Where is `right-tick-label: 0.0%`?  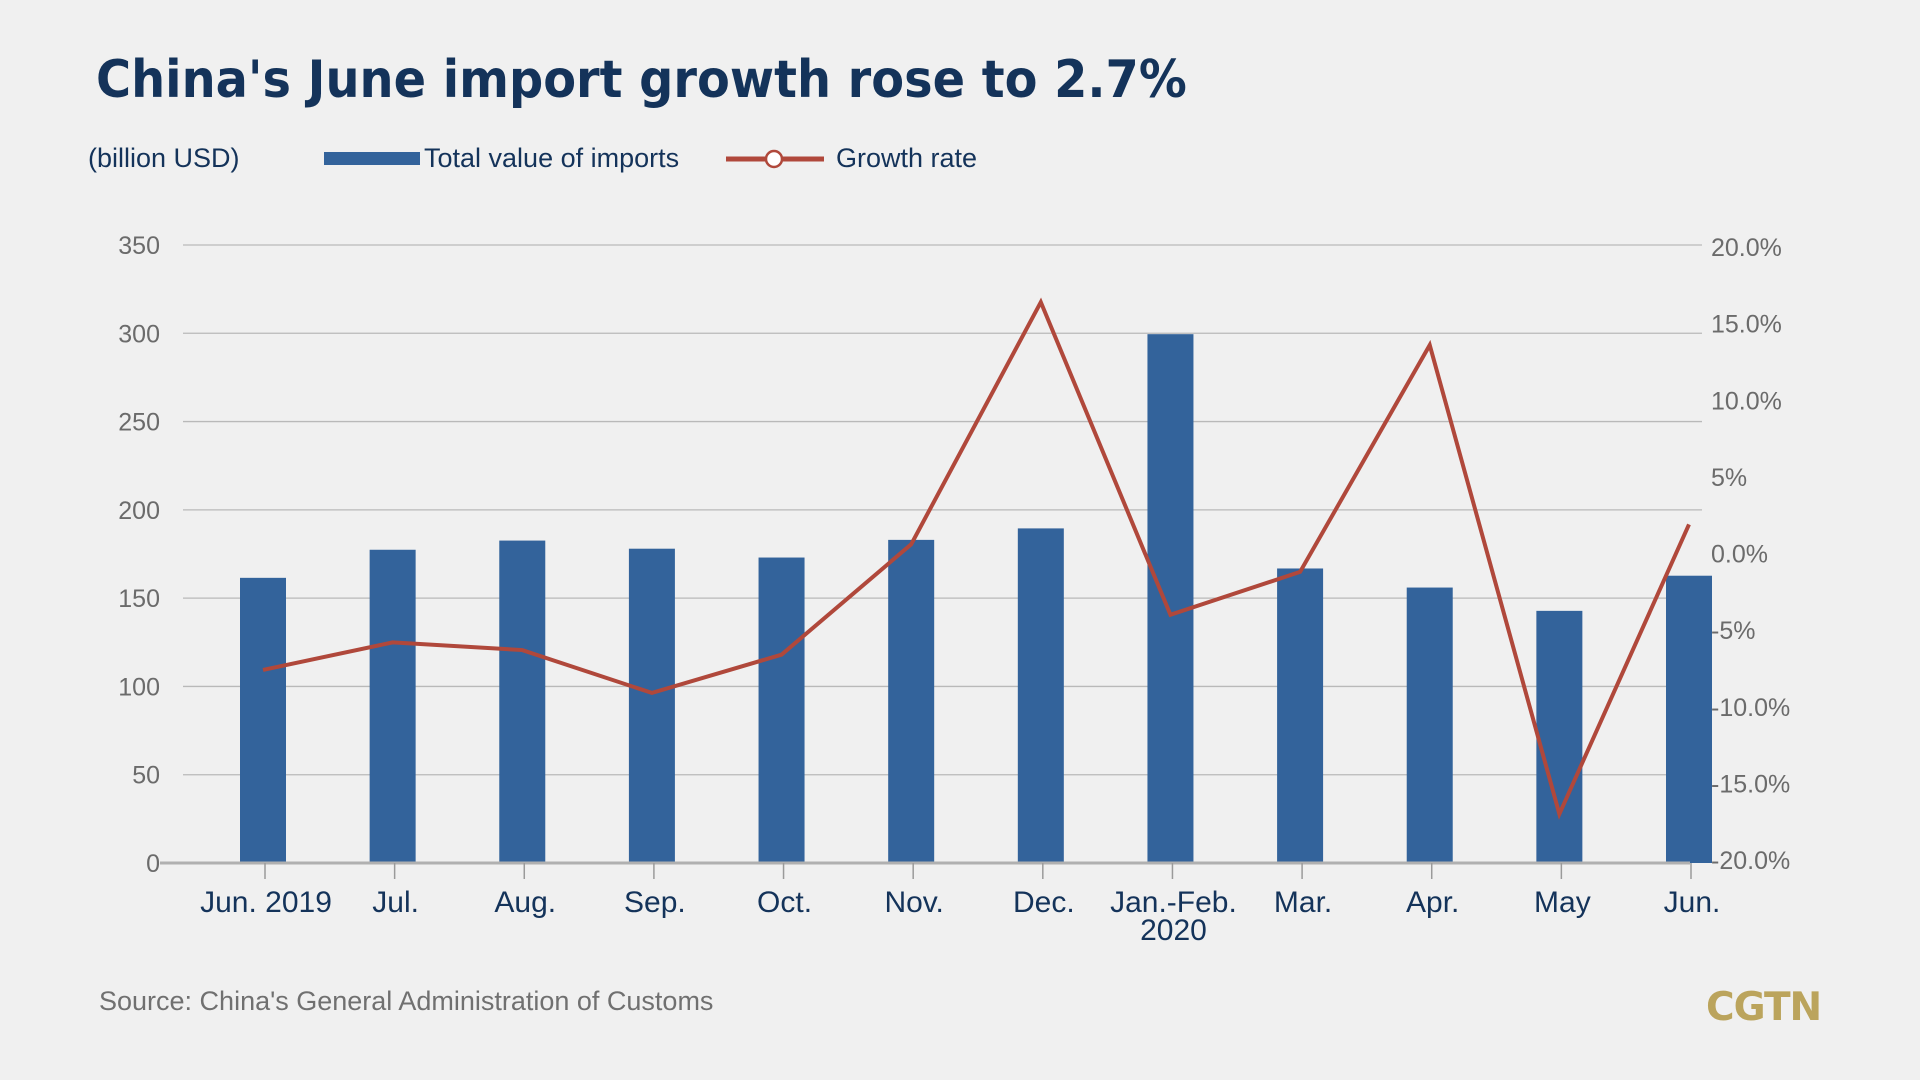
right-tick-label: 0.0% is located at coordinates (1739, 555).